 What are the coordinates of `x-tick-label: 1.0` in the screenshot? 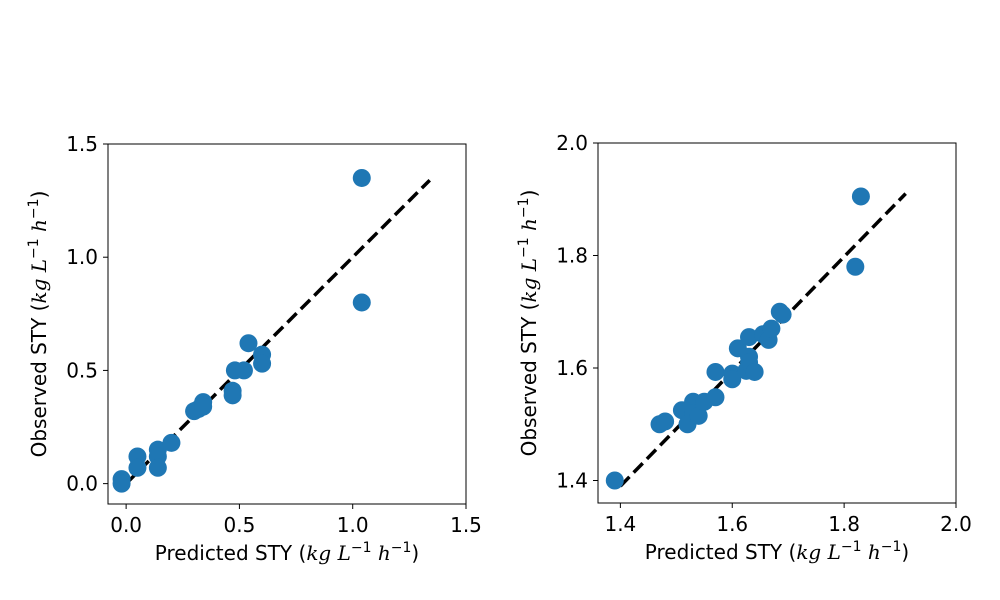 It's located at (353, 525).